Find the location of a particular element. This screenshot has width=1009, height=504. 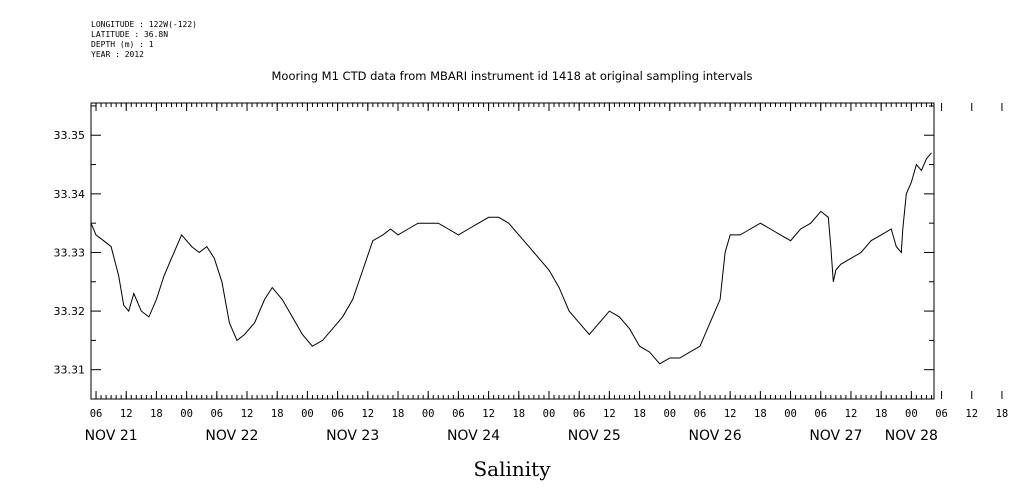

x-day-label: NOV 23 is located at coordinates (352, 436).